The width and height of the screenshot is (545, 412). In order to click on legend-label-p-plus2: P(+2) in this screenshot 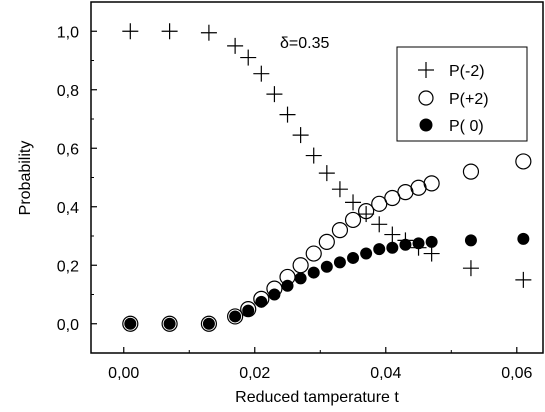, I will do `click(469, 99)`.